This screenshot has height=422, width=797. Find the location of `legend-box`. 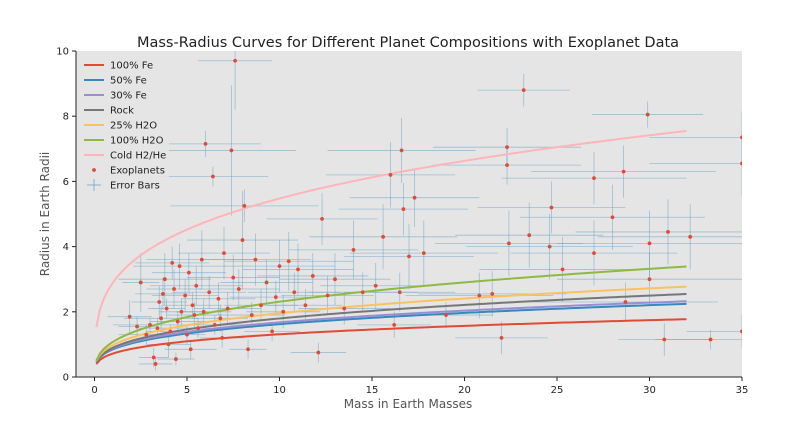

legend-box is located at coordinates (124, 126).